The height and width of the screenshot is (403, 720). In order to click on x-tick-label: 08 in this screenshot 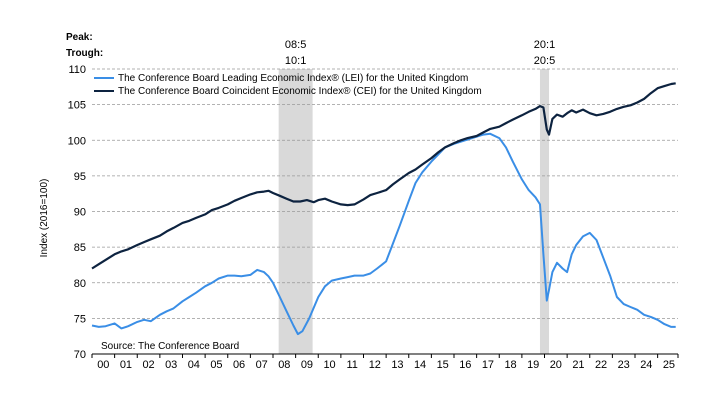, I will do `click(284, 365)`.